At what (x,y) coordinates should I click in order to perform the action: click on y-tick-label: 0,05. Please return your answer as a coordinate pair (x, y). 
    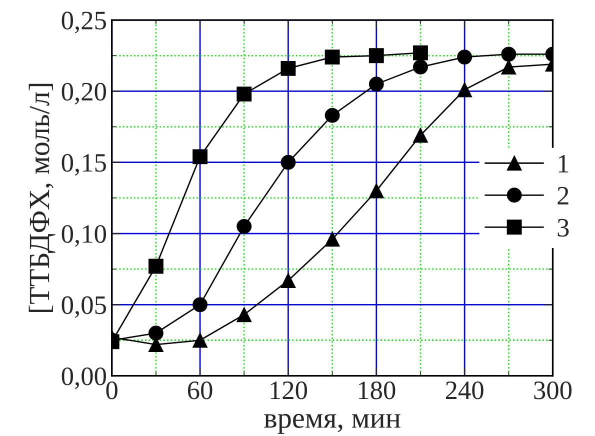
    Looking at the image, I should click on (84, 307).